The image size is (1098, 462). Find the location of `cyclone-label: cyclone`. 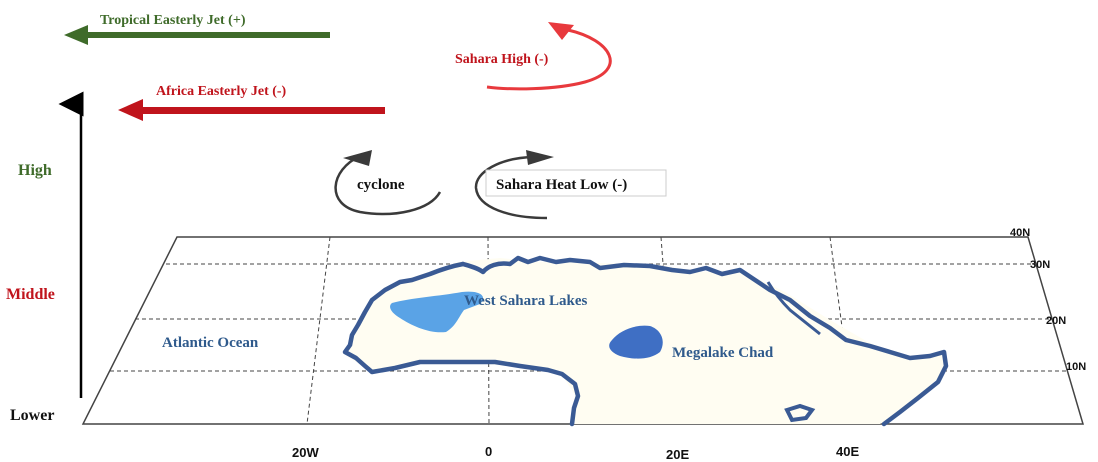

cyclone-label: cyclone is located at coordinates (381, 185).